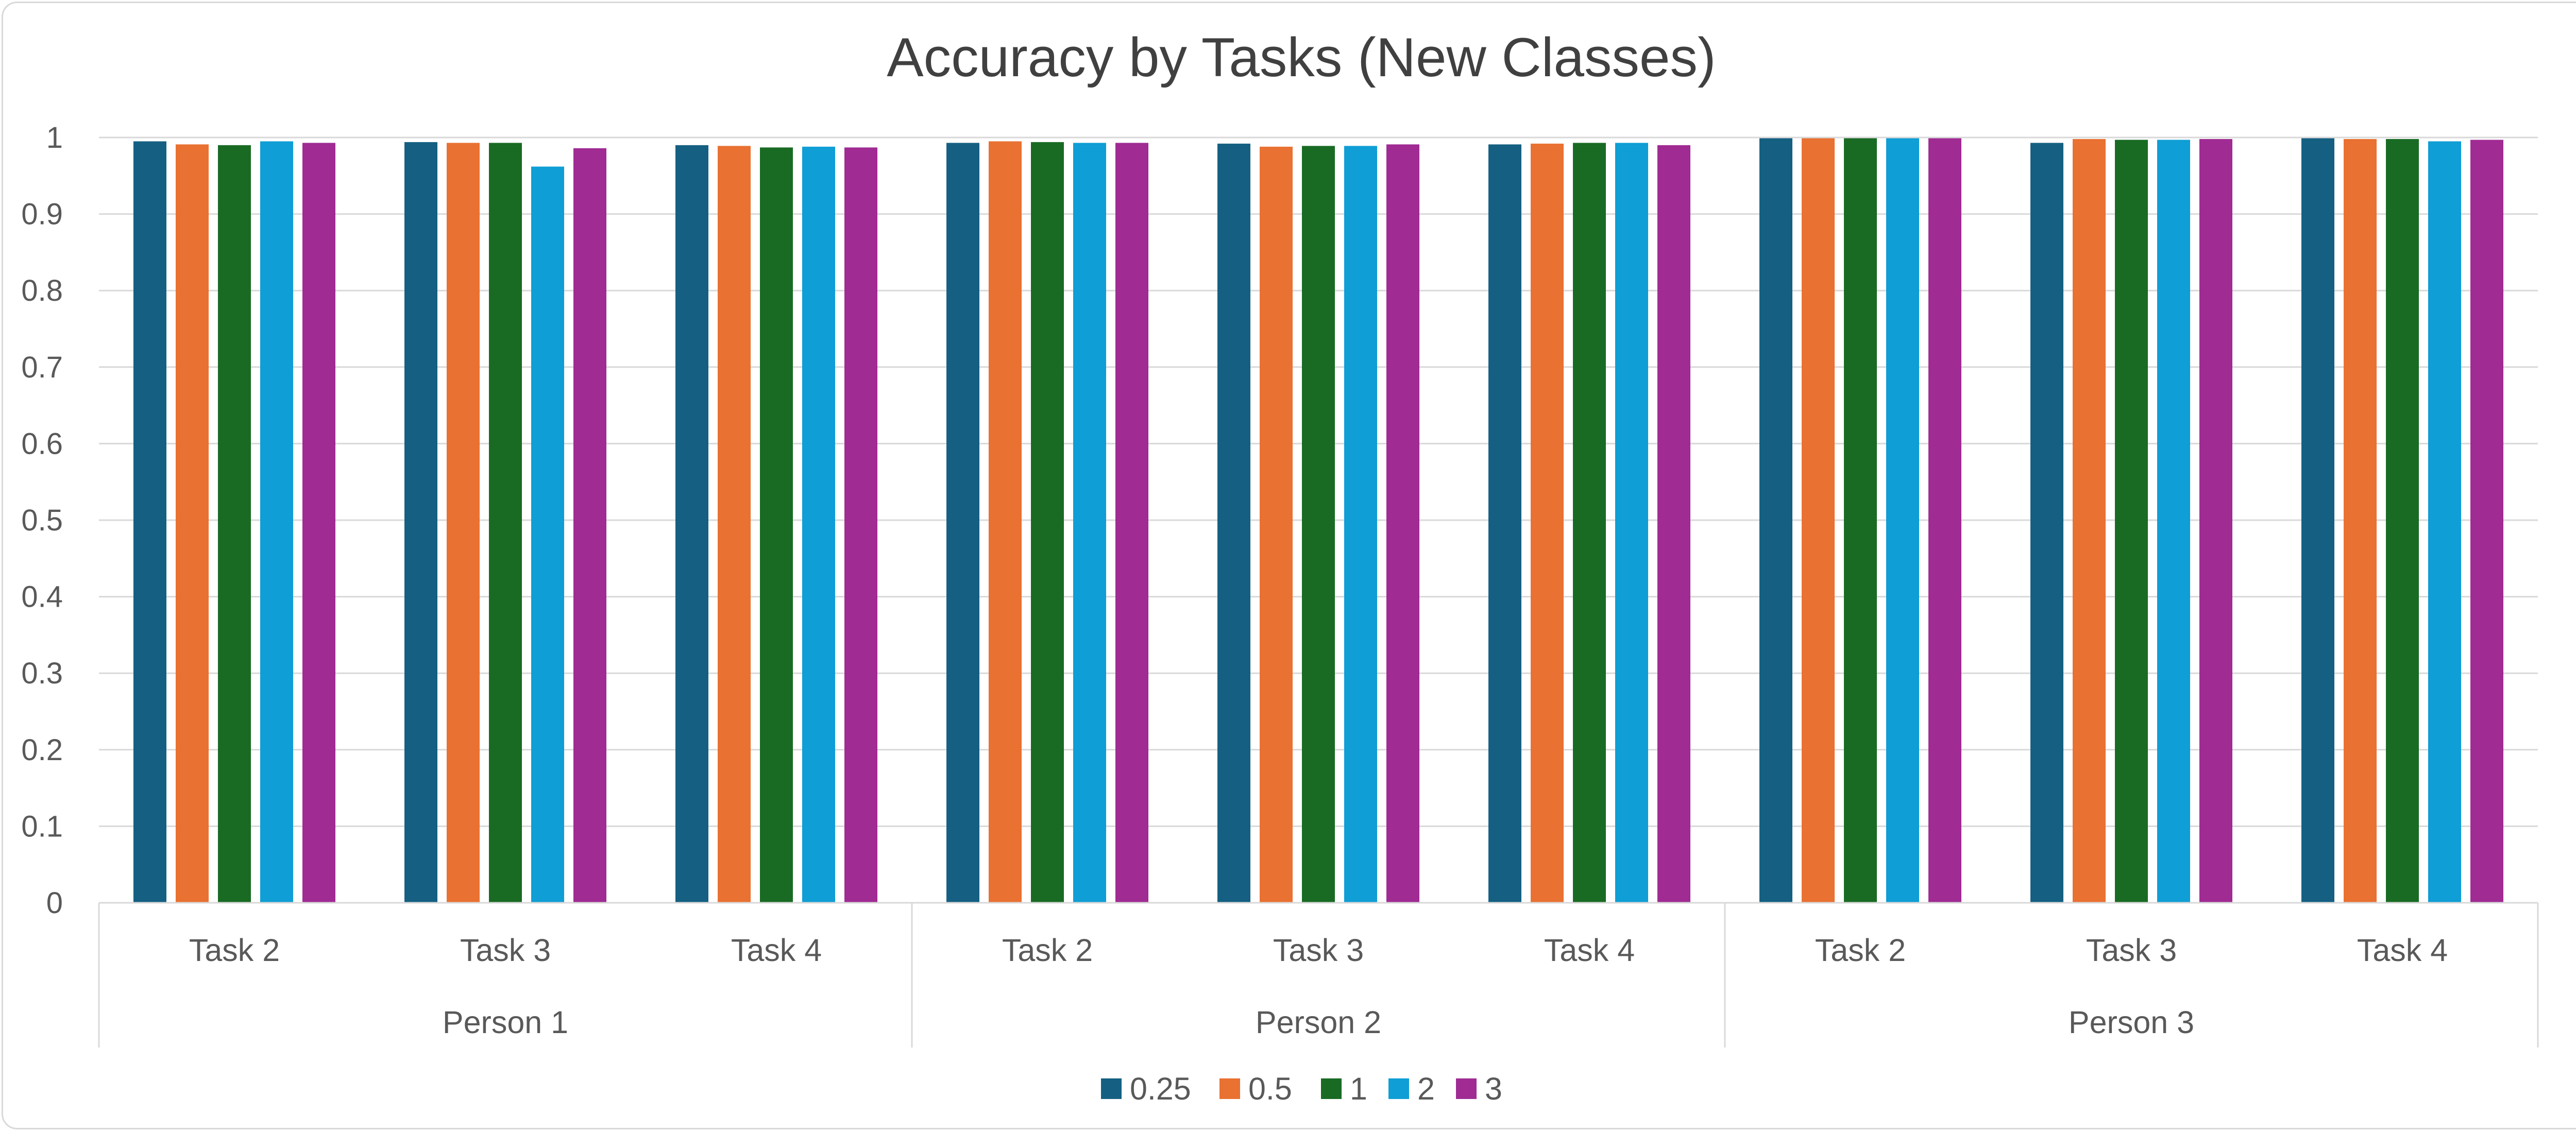 This screenshot has width=2576, height=1133. I want to click on bar-series-0.25-cat-8, so click(2046, 523).